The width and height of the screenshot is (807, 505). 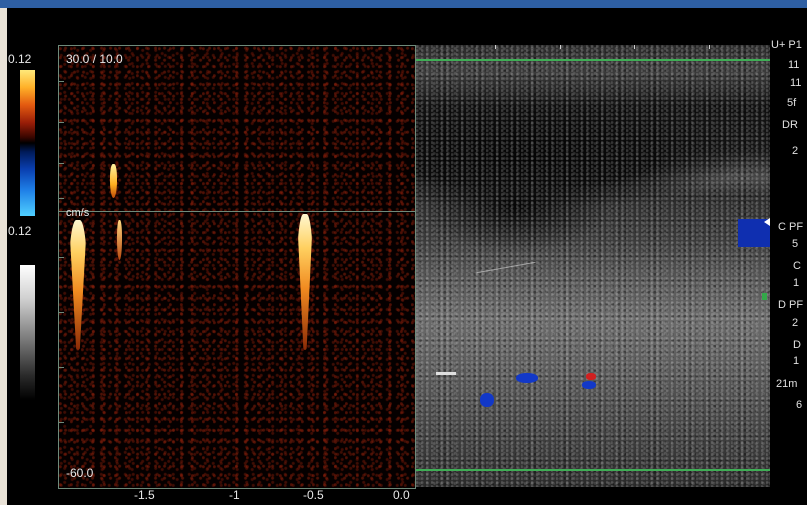 What do you see at coordinates (80, 473) in the screenshot?
I see `velocity-min-label: -60.0` at bounding box center [80, 473].